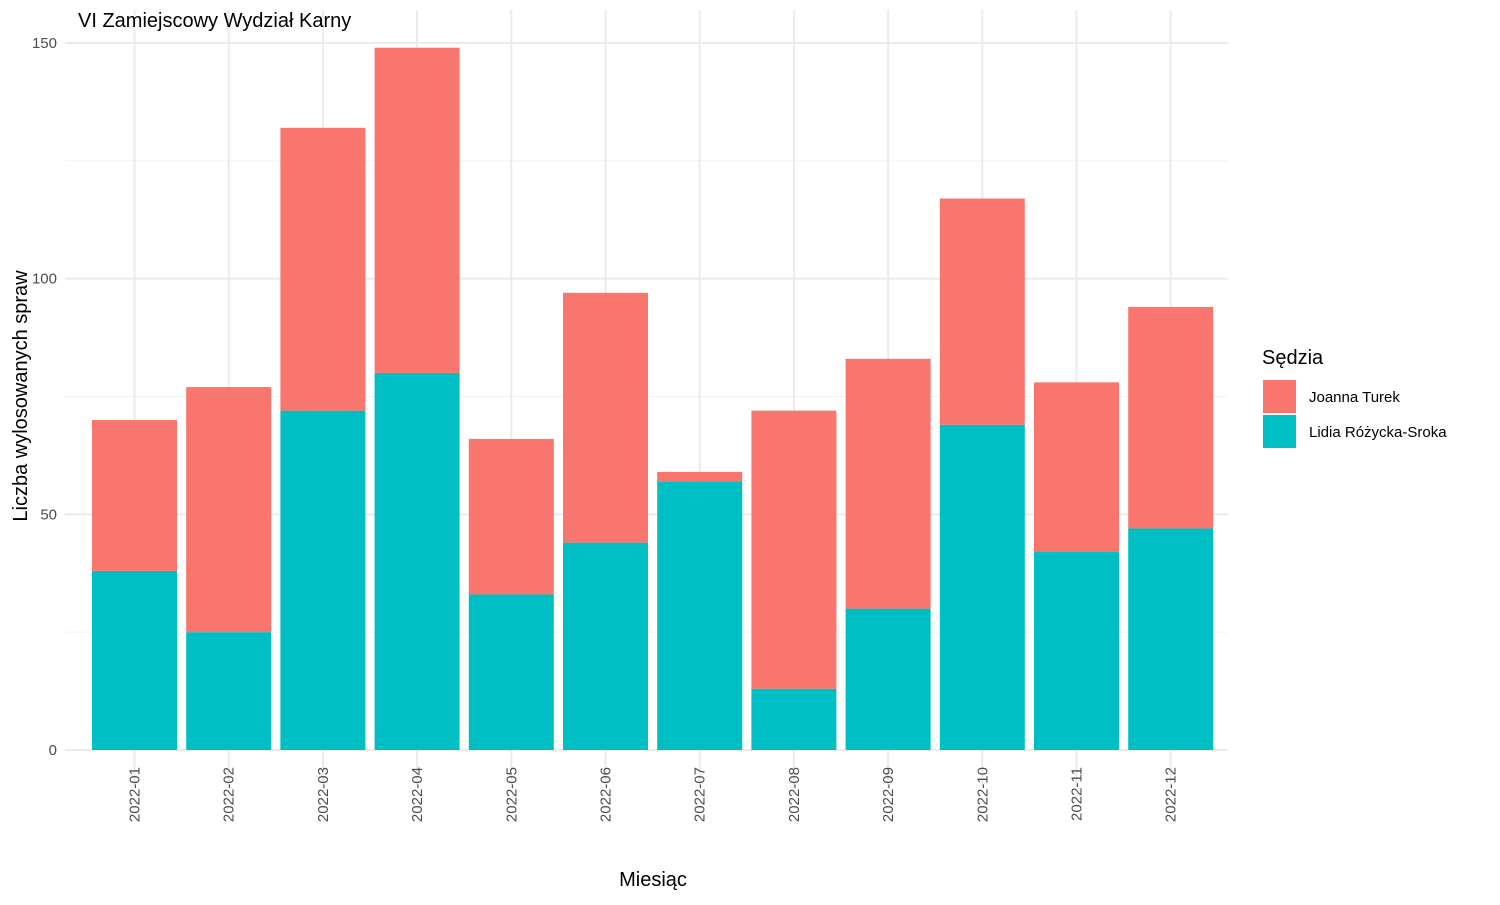 Image resolution: width=1500 pixels, height=905 pixels. What do you see at coordinates (1077, 794) in the screenshot?
I see `x-tick-label: 2022-11` at bounding box center [1077, 794].